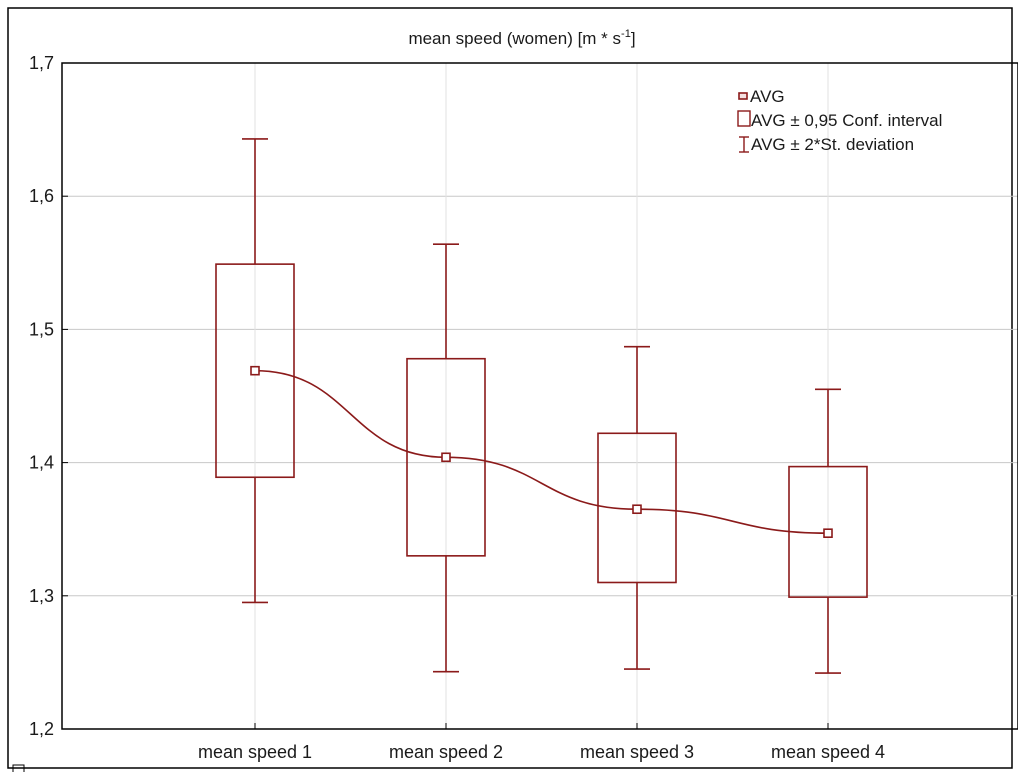  Describe the element at coordinates (637, 752) in the screenshot. I see `x-tick-label: mean speed 3` at that location.